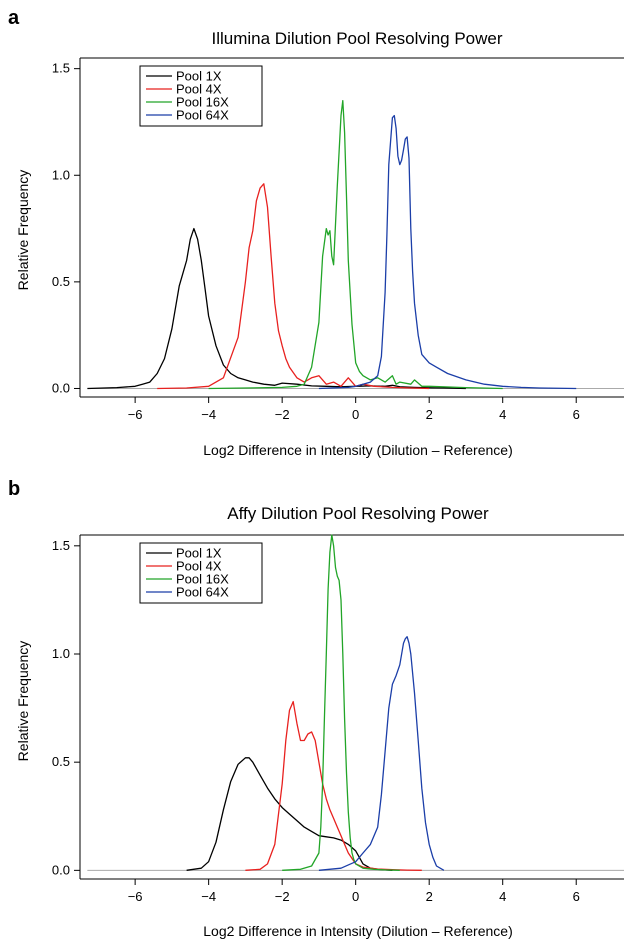 Image resolution: width=624 pixels, height=942 pixels. Describe the element at coordinates (14, 489) in the screenshot. I see `panel-letter-b: b` at that location.